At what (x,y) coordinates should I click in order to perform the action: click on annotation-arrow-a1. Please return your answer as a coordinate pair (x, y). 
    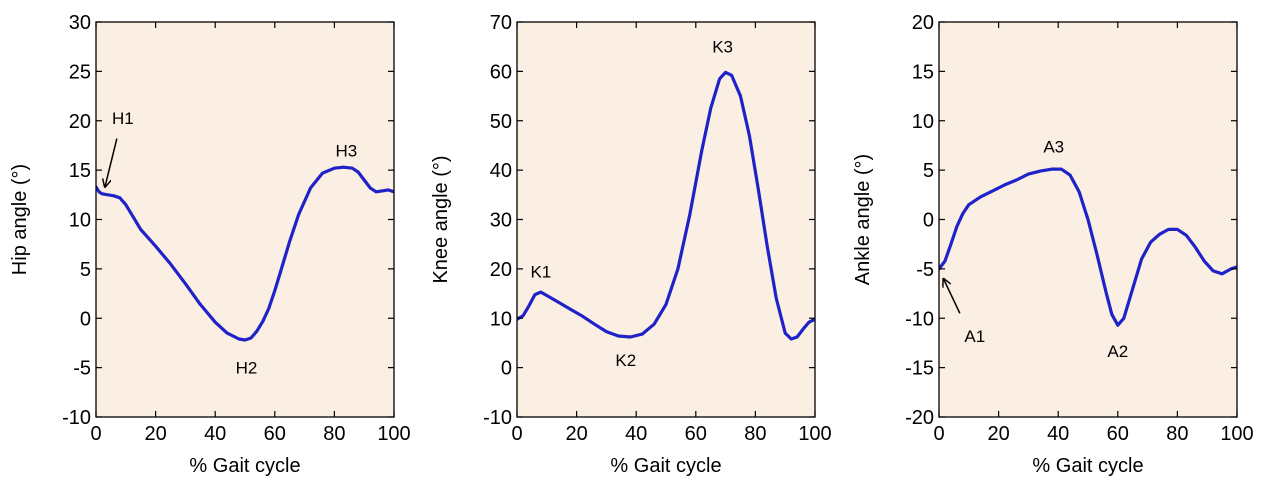
    Looking at the image, I should click on (952, 296).